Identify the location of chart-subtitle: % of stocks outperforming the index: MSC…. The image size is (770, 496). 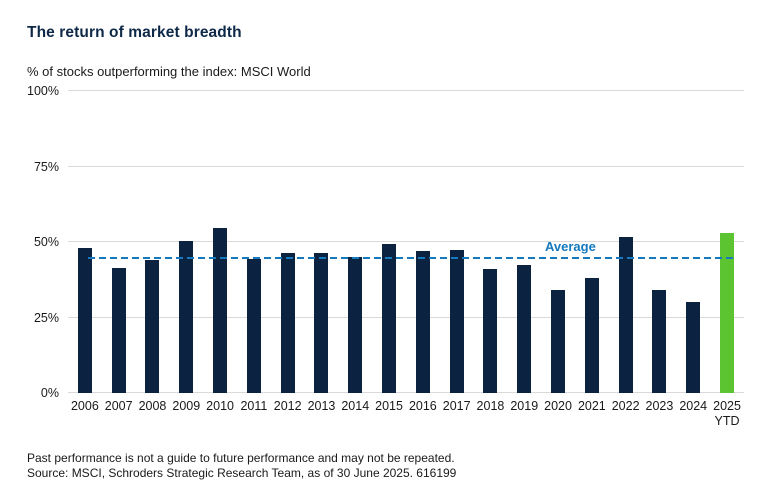
(169, 71).